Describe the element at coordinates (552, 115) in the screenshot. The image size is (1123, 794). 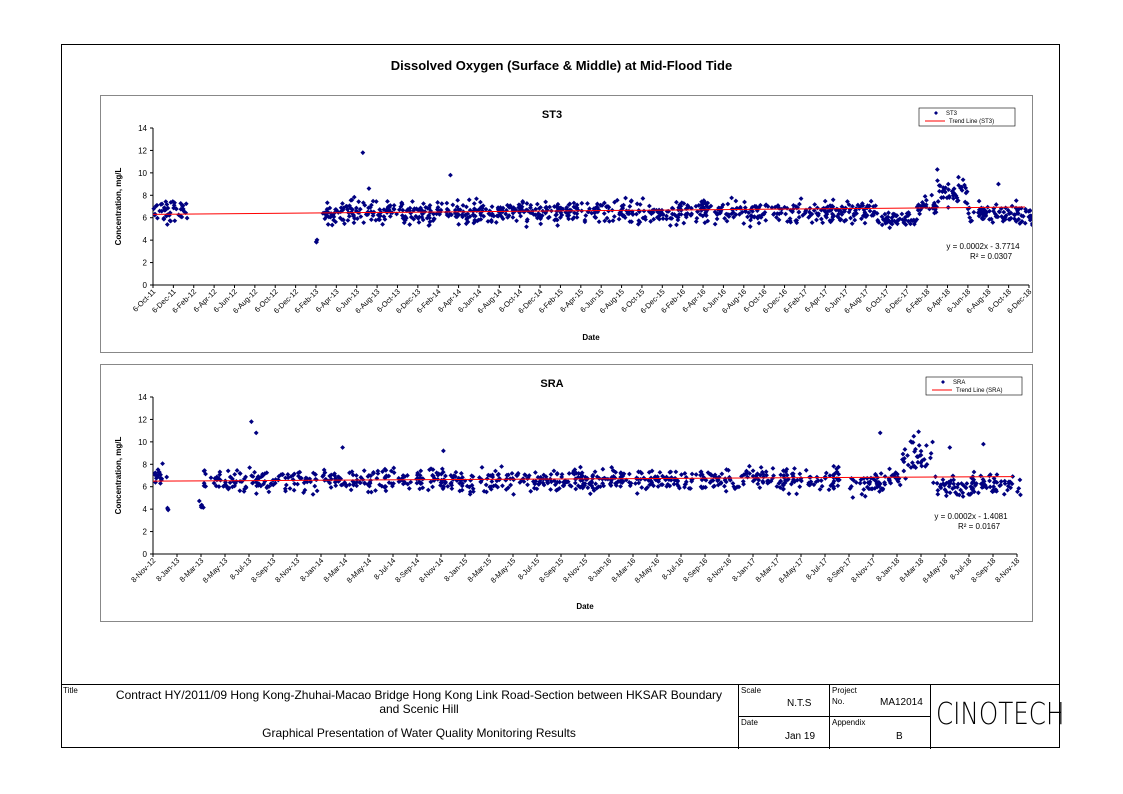
I see `chart-title: ST3` at that location.